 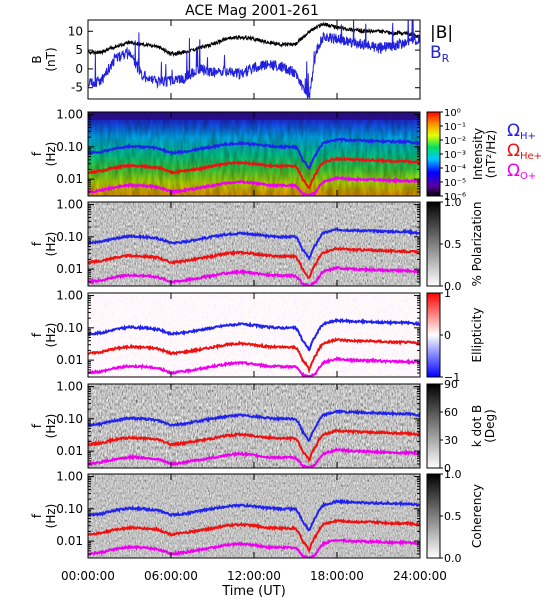 I want to click on line-legend: |B| BR, so click(x=441, y=44).